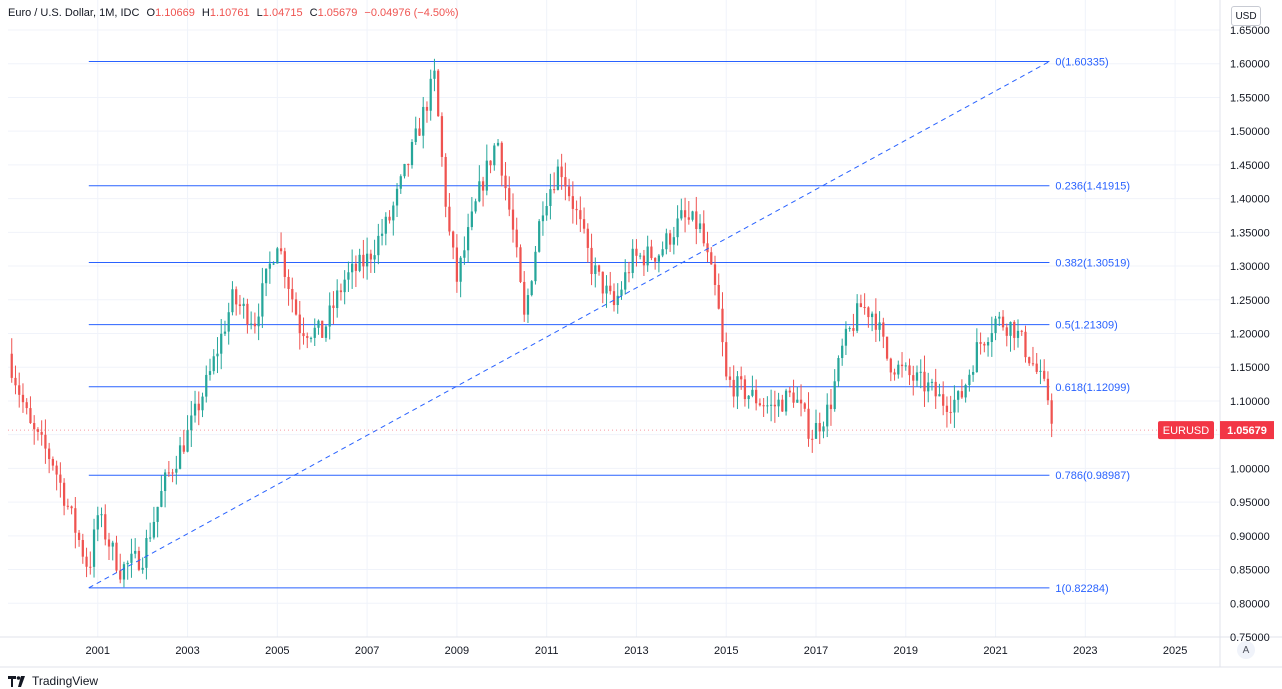  Describe the element at coordinates (1250, 571) in the screenshot. I see `y-tick-label: 0.85000` at that location.